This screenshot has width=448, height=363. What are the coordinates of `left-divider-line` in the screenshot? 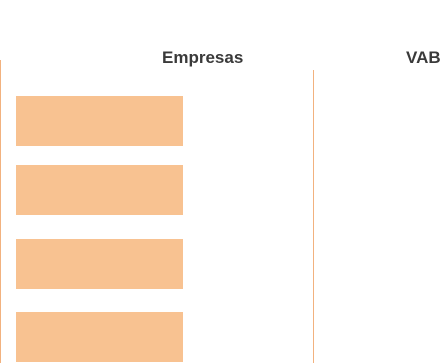 It's located at (0, 211).